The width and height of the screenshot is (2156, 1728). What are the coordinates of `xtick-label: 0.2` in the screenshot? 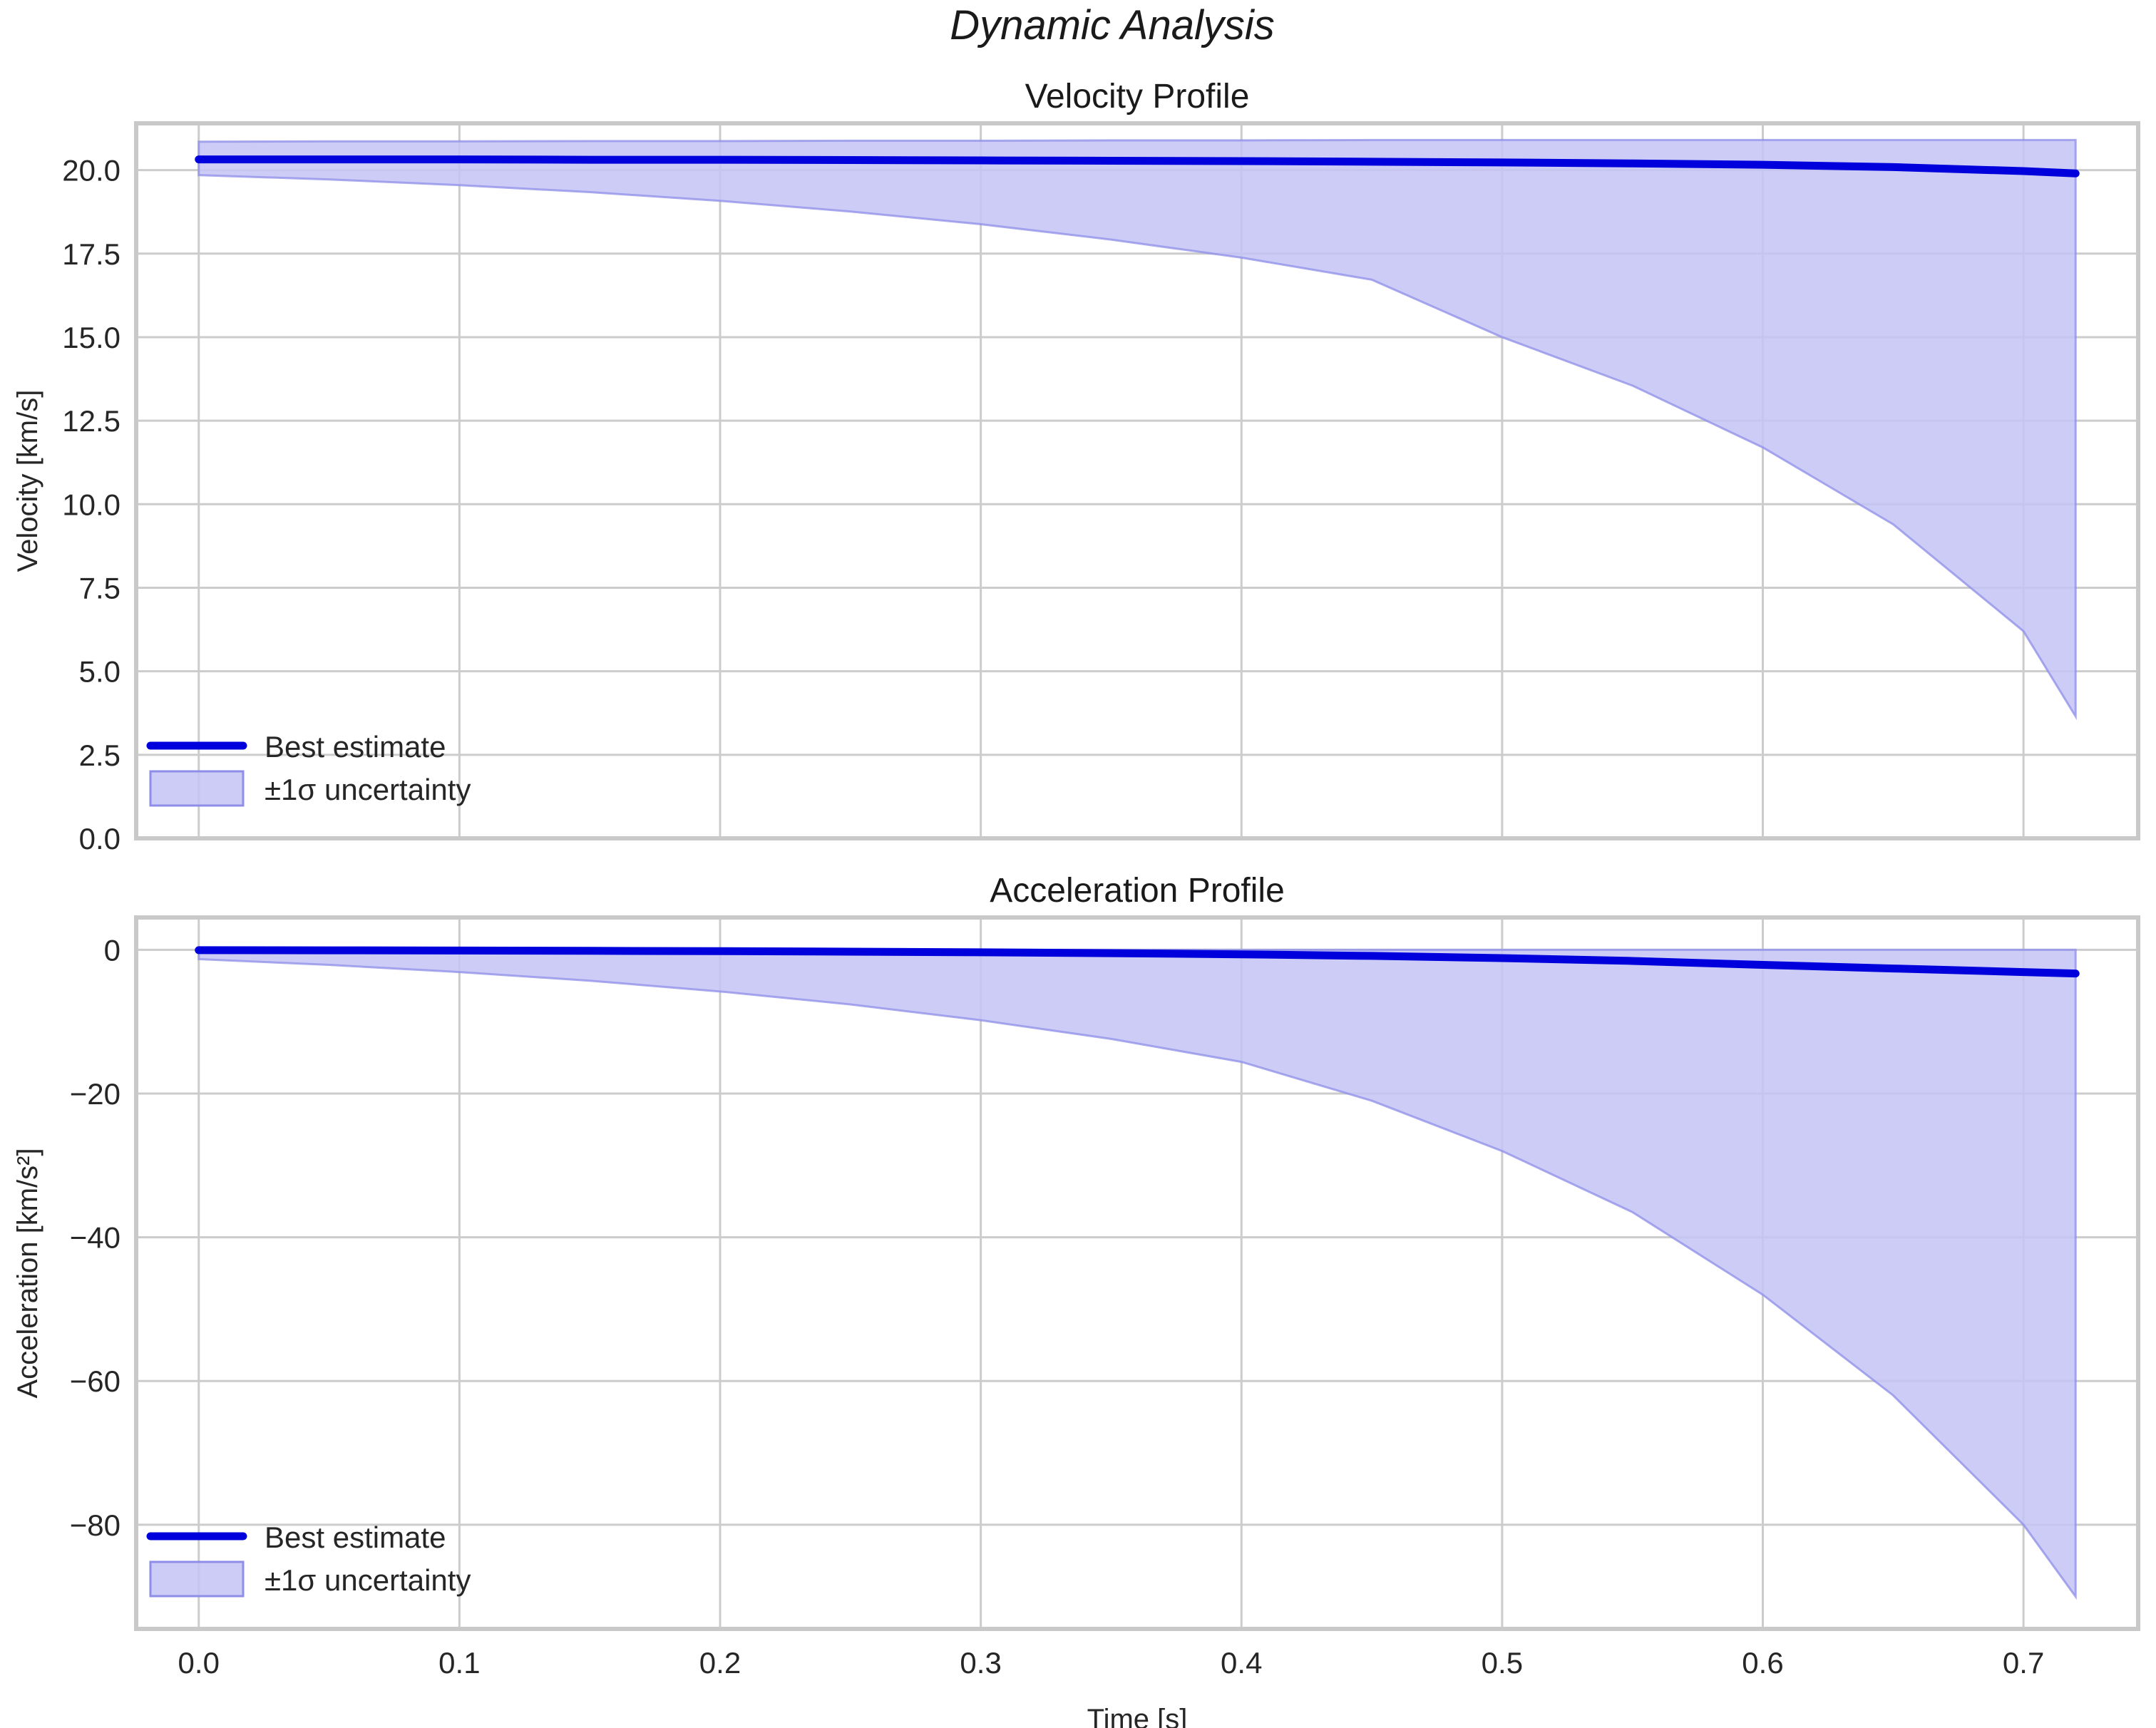 It's located at (720, 1663).